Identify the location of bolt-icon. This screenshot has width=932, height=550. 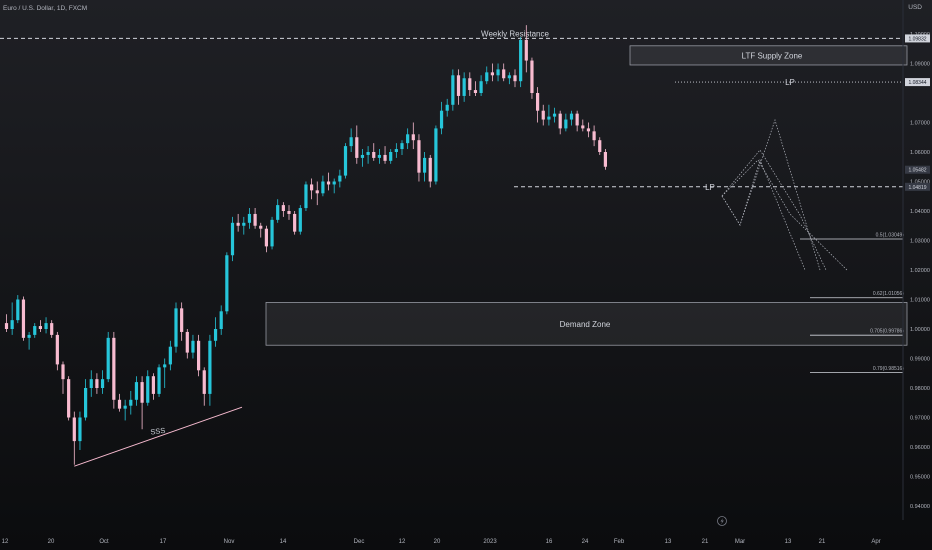
(722, 521).